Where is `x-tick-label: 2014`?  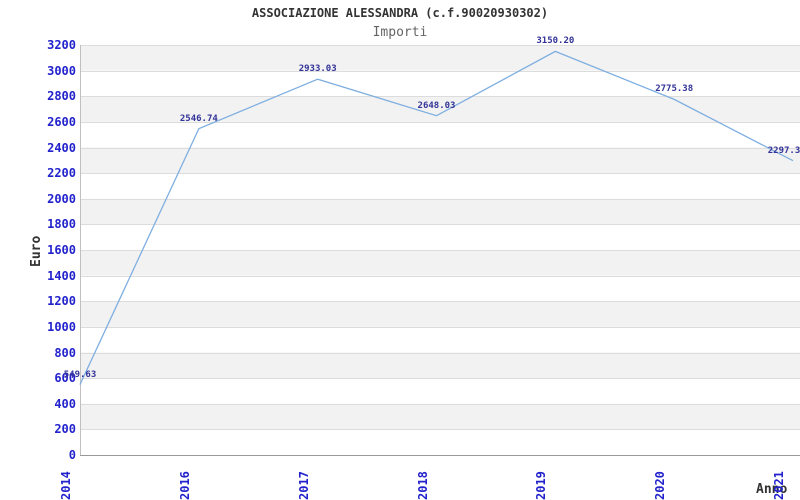 x-tick-label: 2014 is located at coordinates (66, 485).